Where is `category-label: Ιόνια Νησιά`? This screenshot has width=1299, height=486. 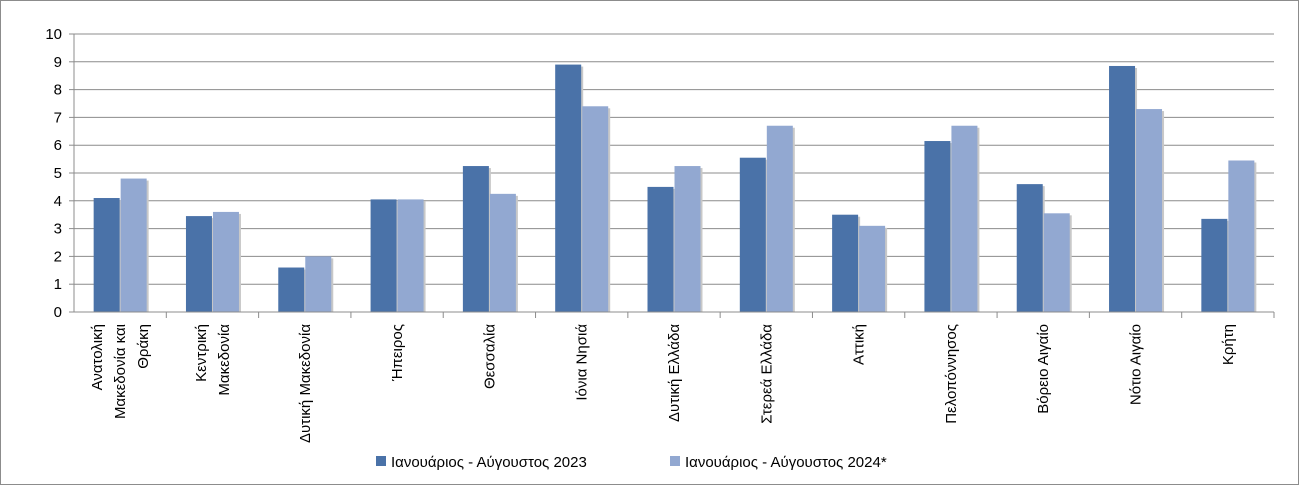
category-label: Ιόνια Νησιά is located at coordinates (582, 362).